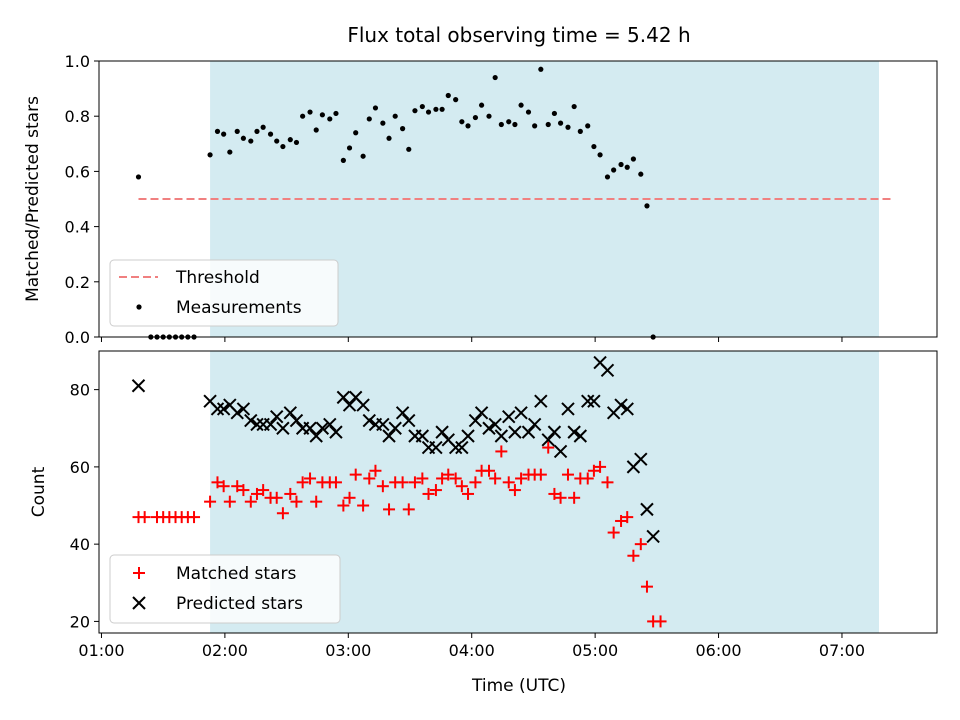 The height and width of the screenshot is (720, 960). Describe the element at coordinates (33, 199) in the screenshot. I see `ratio-y-axis-label: Matched/Predicted stars` at that location.